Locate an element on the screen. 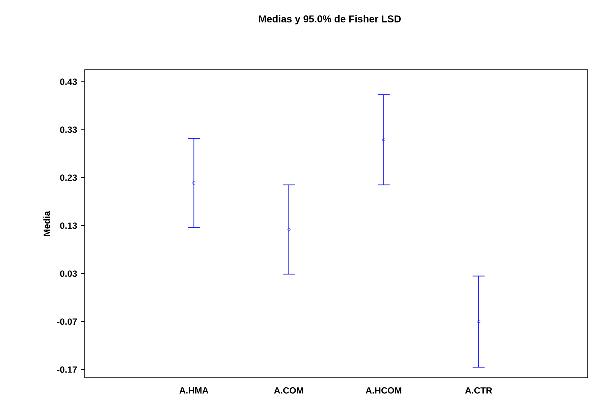  chart-title: Medias y 95.0% de Fisher LSD is located at coordinates (330, 20).